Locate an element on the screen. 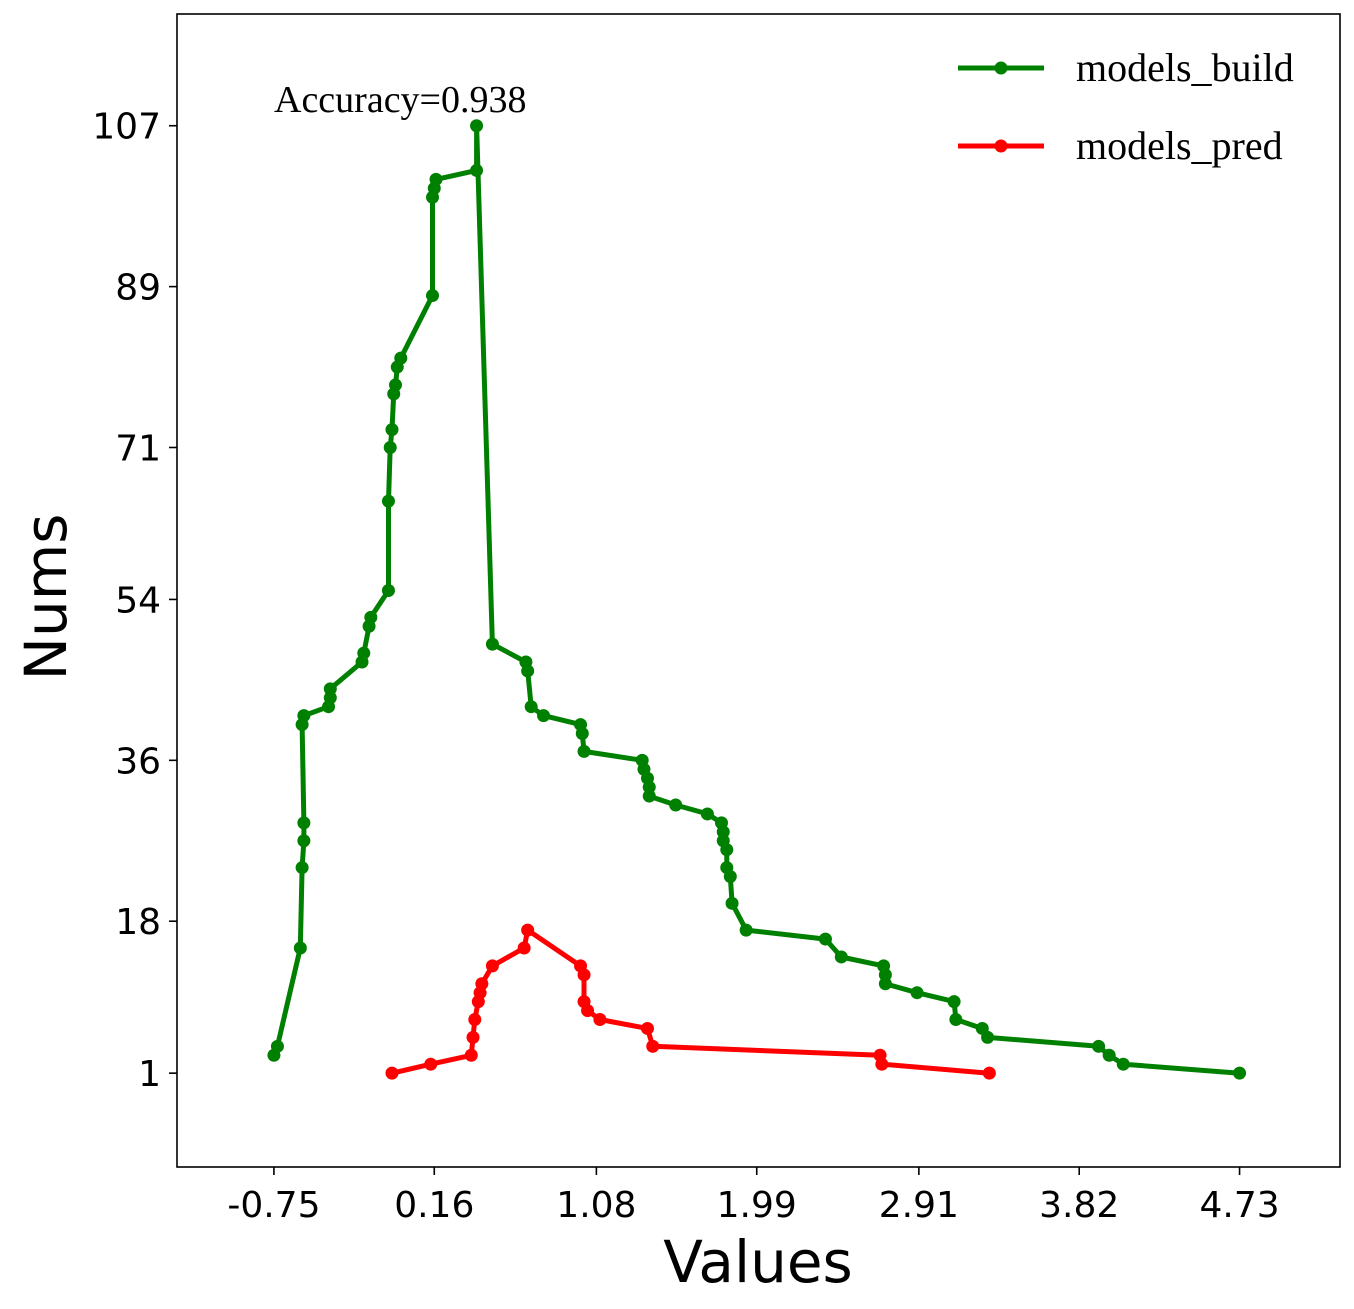  y-tick-label: 18 is located at coordinates (138, 922).